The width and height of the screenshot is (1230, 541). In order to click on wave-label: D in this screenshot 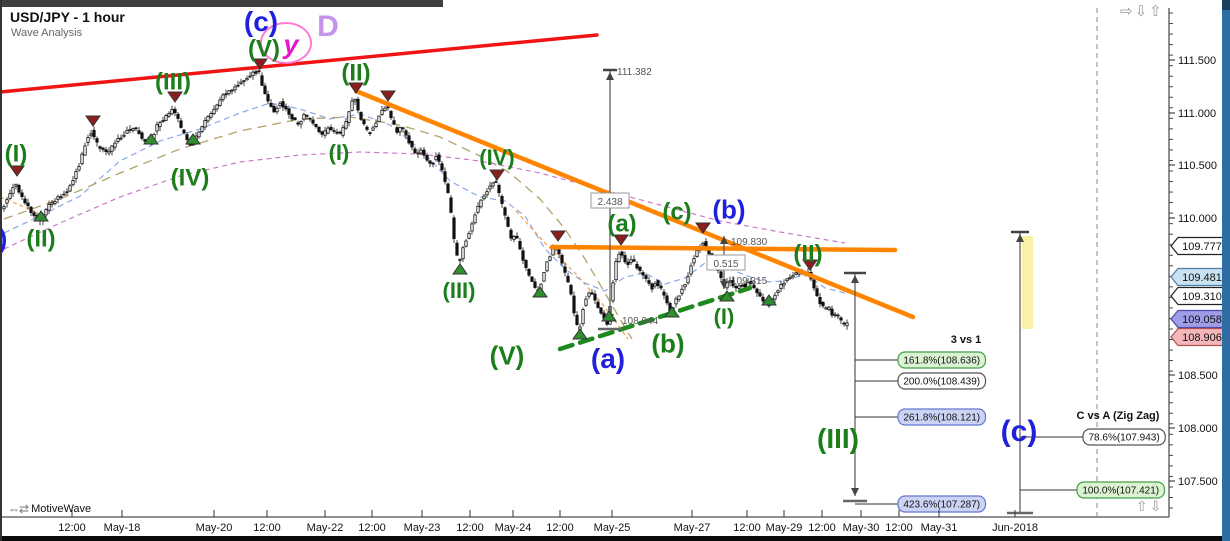, I will do `click(328, 26)`.